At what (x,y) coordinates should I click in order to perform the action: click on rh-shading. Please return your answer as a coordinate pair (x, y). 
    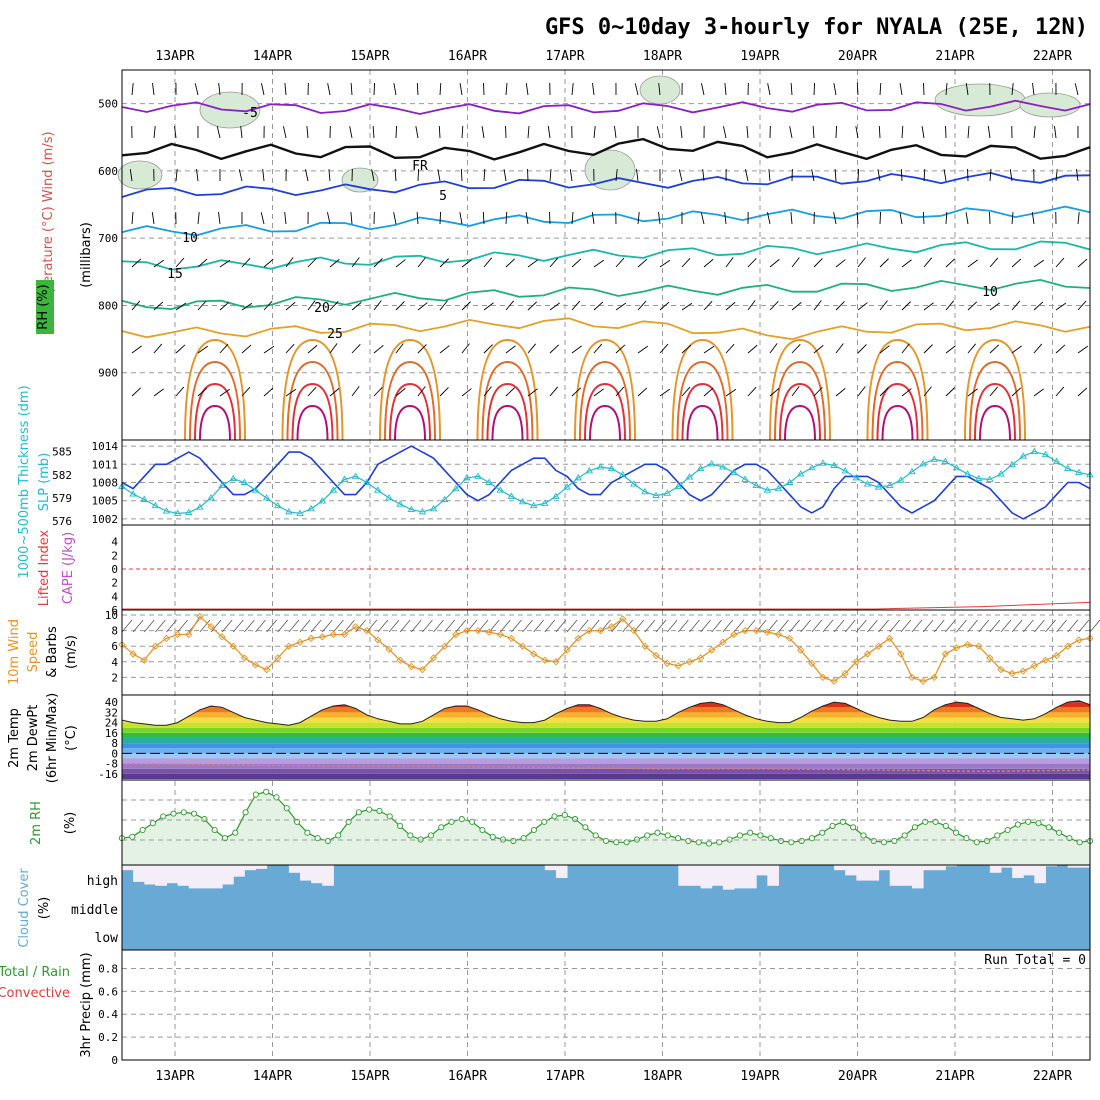
    Looking at the image, I should click on (360, 180).